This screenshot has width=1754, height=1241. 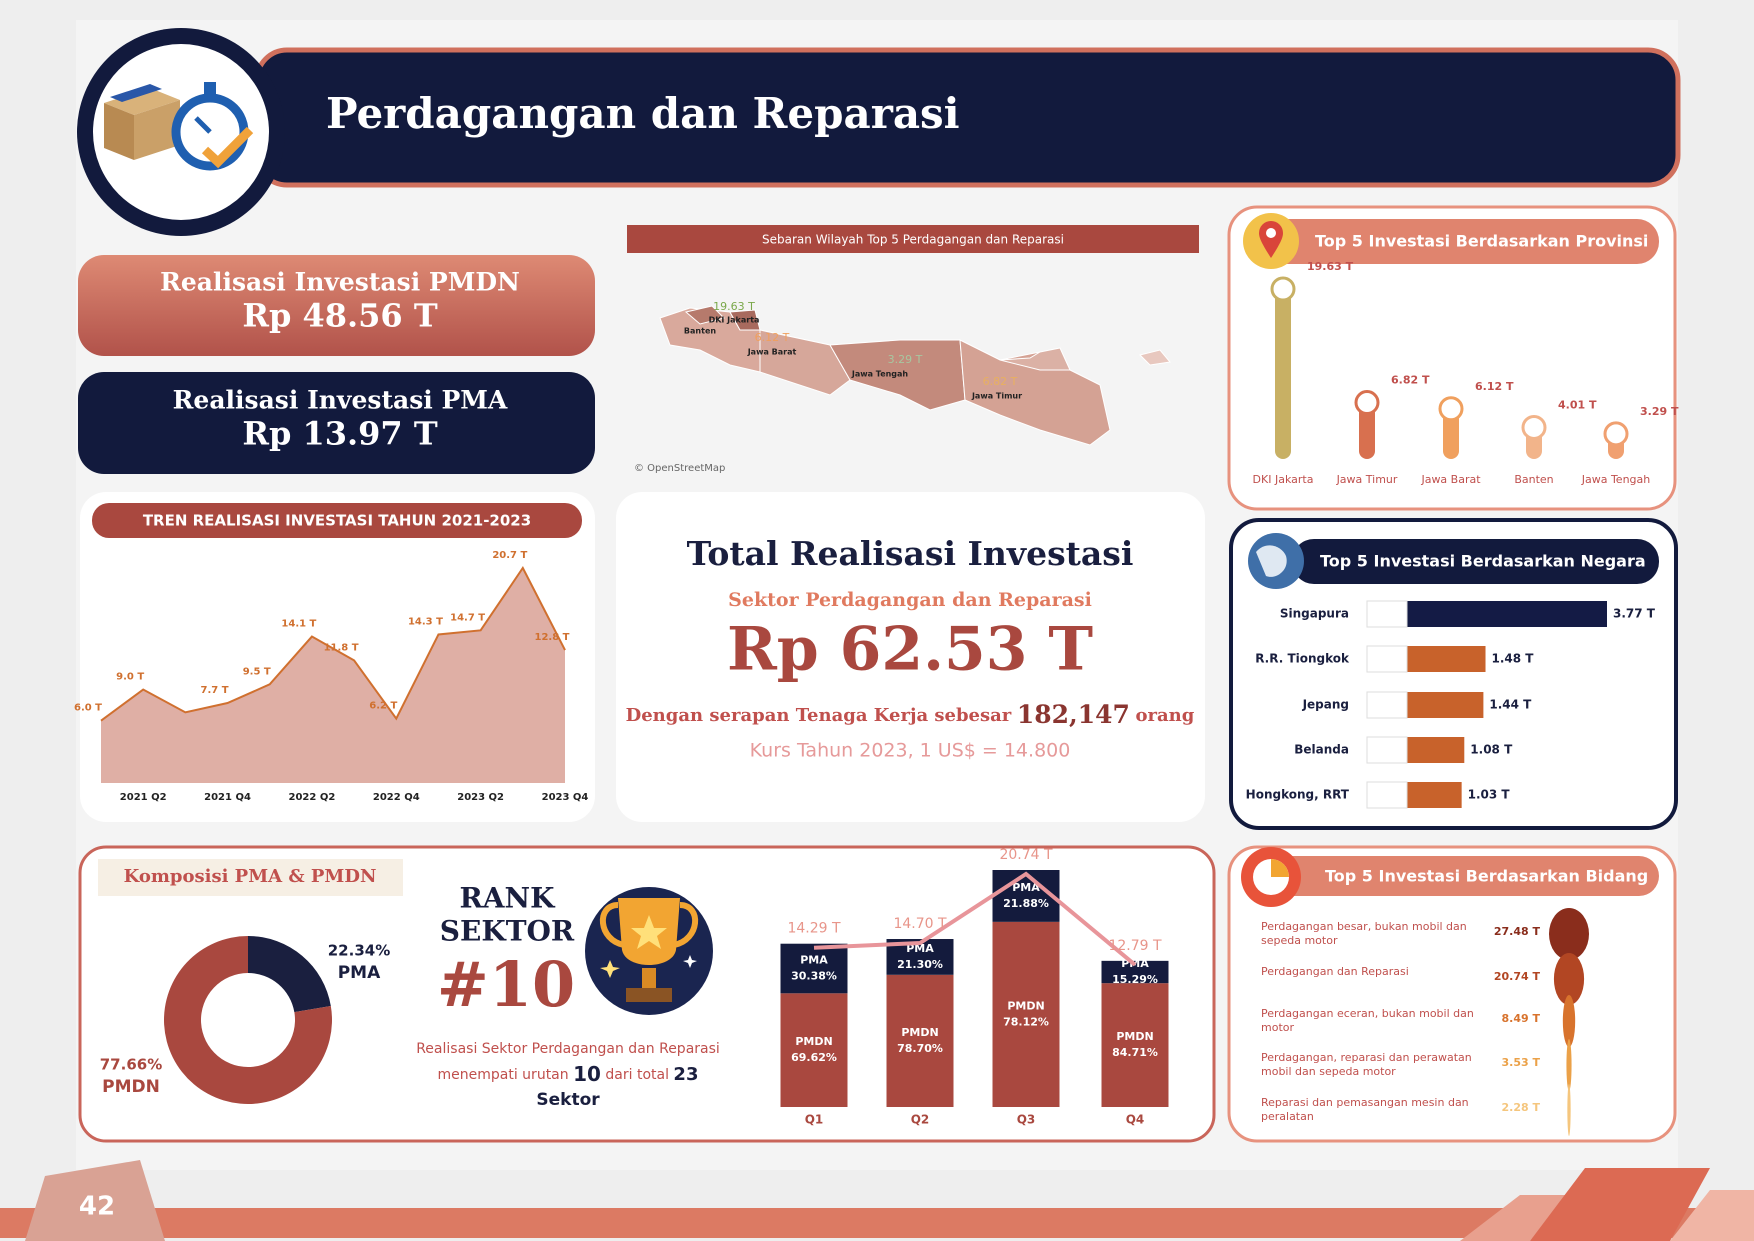 What do you see at coordinates (1165, 715) in the screenshot?
I see `workforce-suffix: orang` at bounding box center [1165, 715].